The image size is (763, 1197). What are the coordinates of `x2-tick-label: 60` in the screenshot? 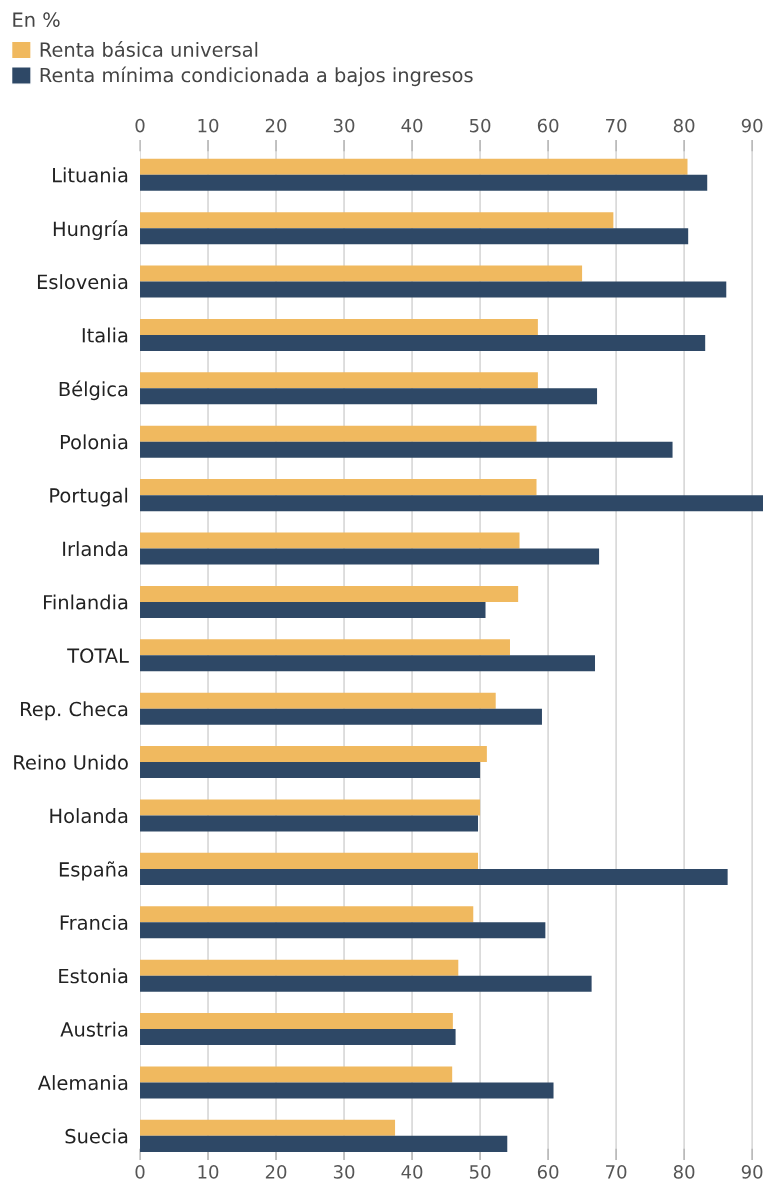 It's located at (548, 125).